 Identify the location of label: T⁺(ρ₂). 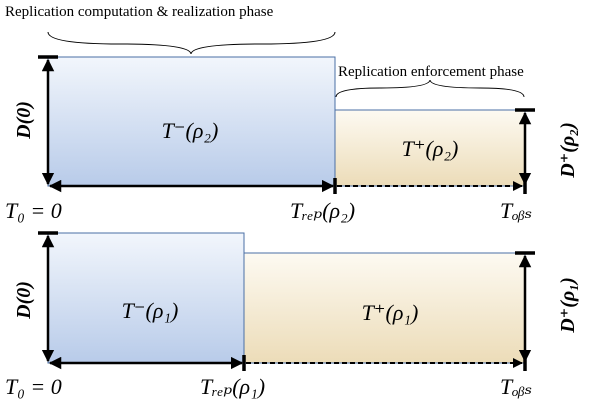
(430, 148).